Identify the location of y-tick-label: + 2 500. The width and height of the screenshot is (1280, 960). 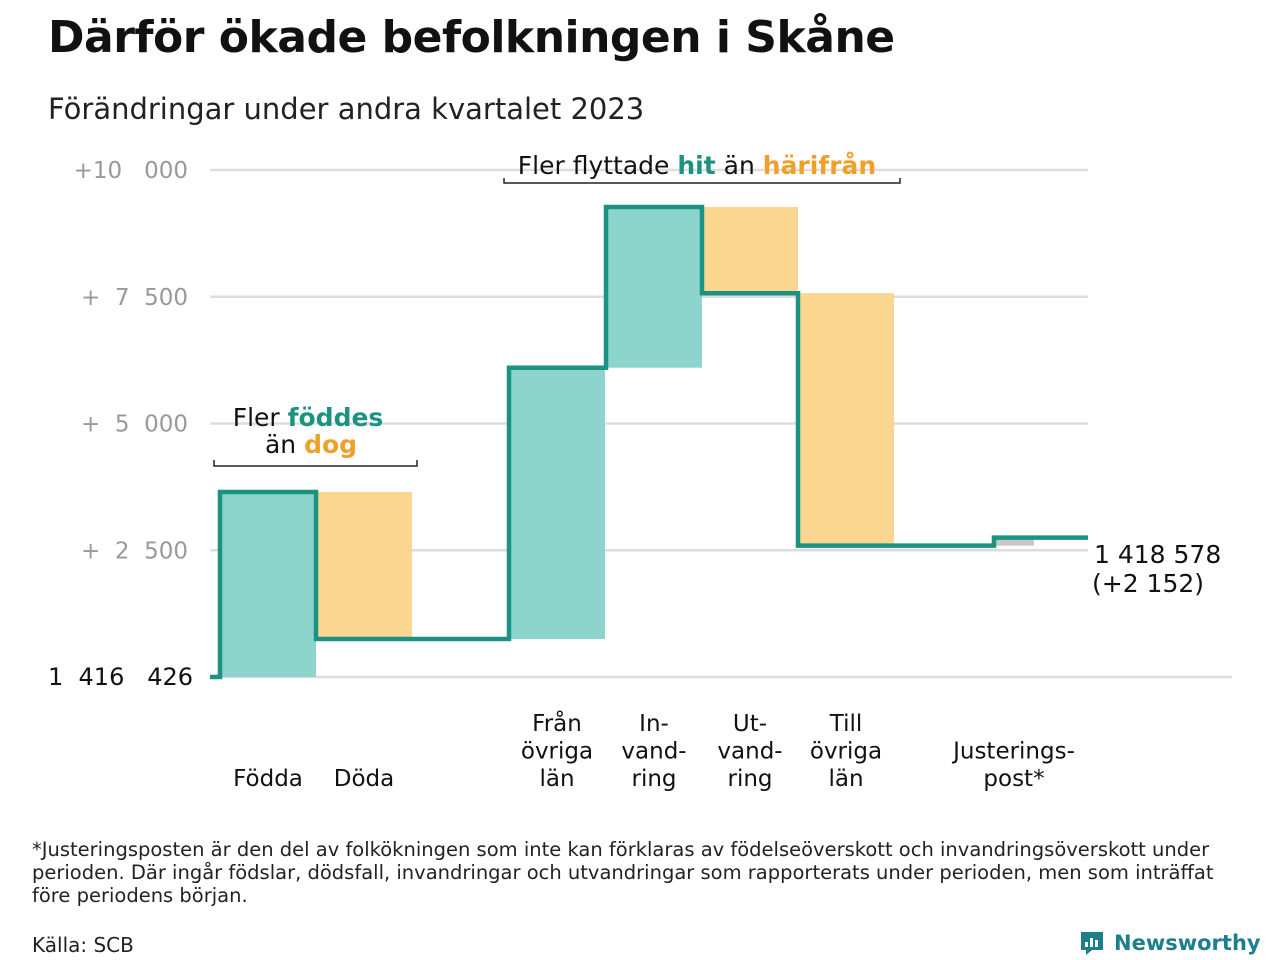
(134, 551).